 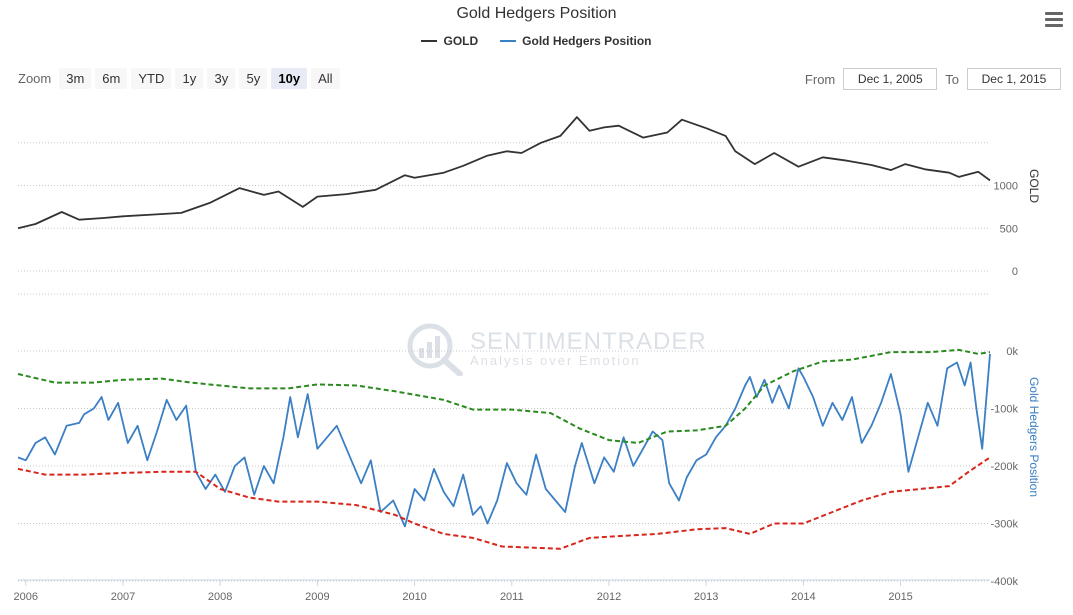 What do you see at coordinates (900, 597) in the screenshot?
I see `x-tick-label-2015: 2015` at bounding box center [900, 597].